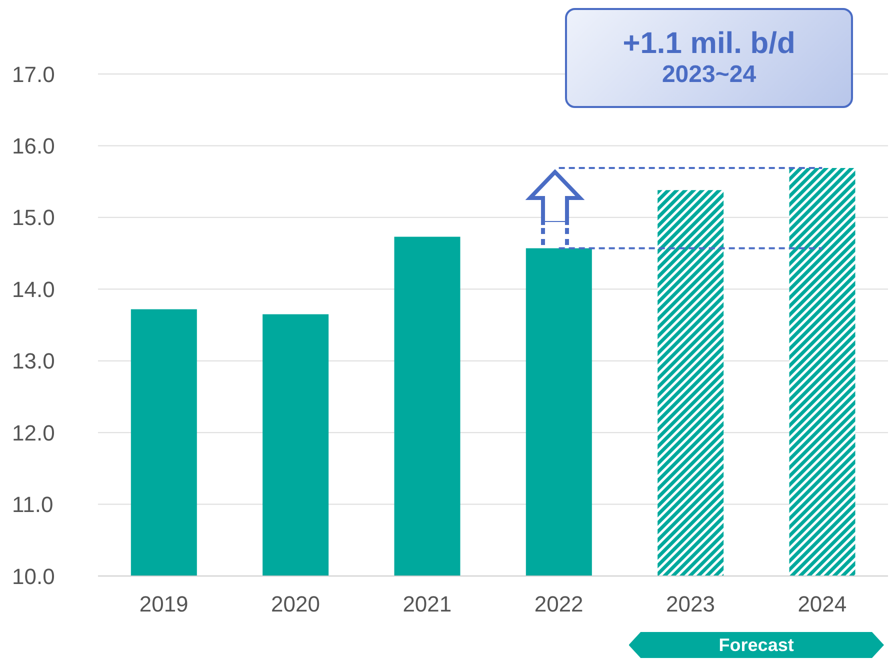 This screenshot has height=662, width=890. I want to click on x-tick-label: 2024, so click(822, 604).